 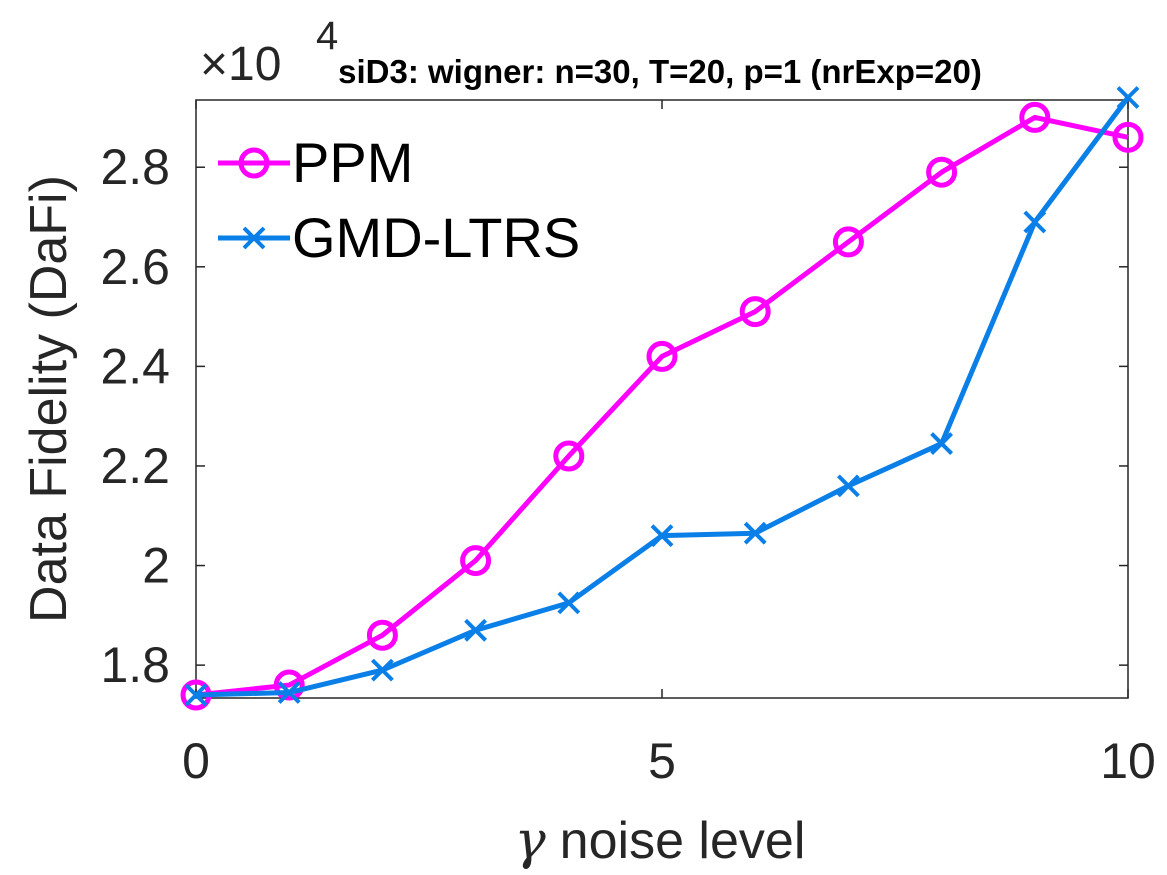 I want to click on y-tick-label: 2.2, so click(x=135, y=466).